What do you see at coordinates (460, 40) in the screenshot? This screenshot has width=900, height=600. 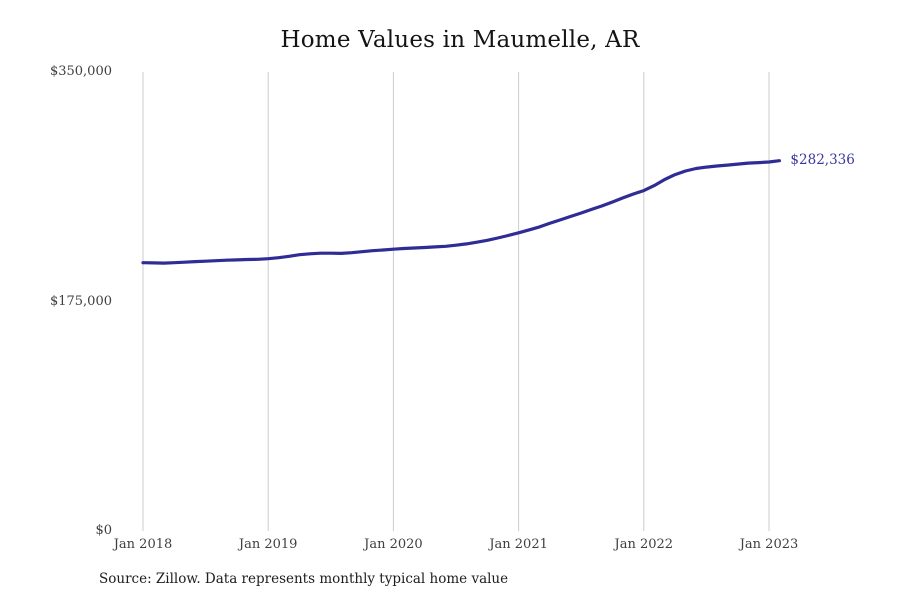 I see `chart-title: Home Values in Maumelle, AR` at bounding box center [460, 40].